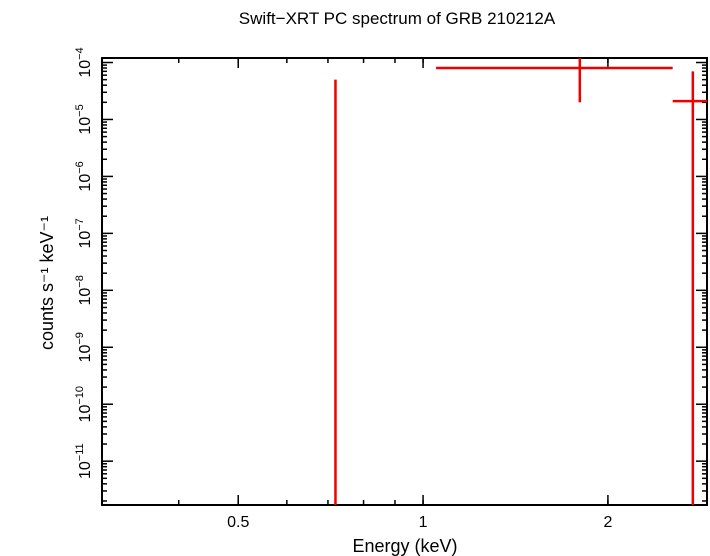  Describe the element at coordinates (84, 290) in the screenshot. I see `y-tick-label: 10−8` at that location.